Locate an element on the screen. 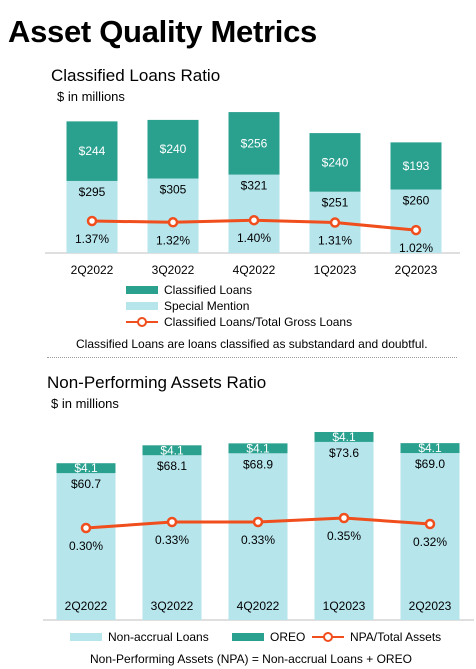  data-label-ratio: 1.40% is located at coordinates (254, 238).